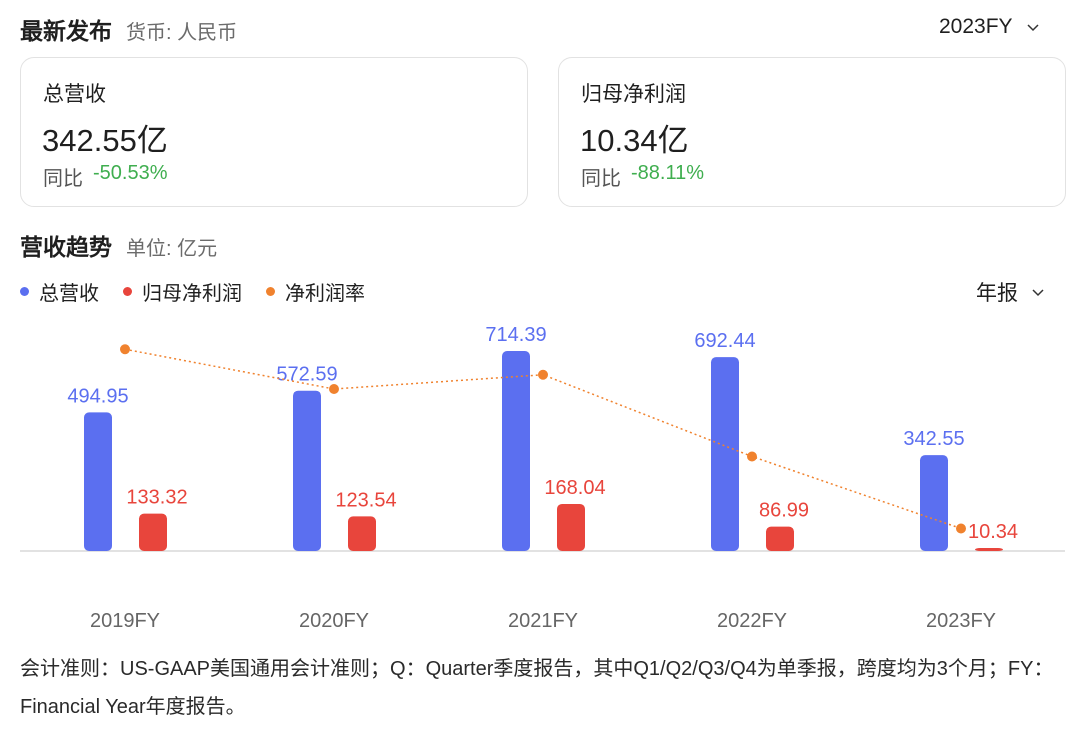  Describe the element at coordinates (24, 291) in the screenshot. I see `legend-dot-revenue` at that location.